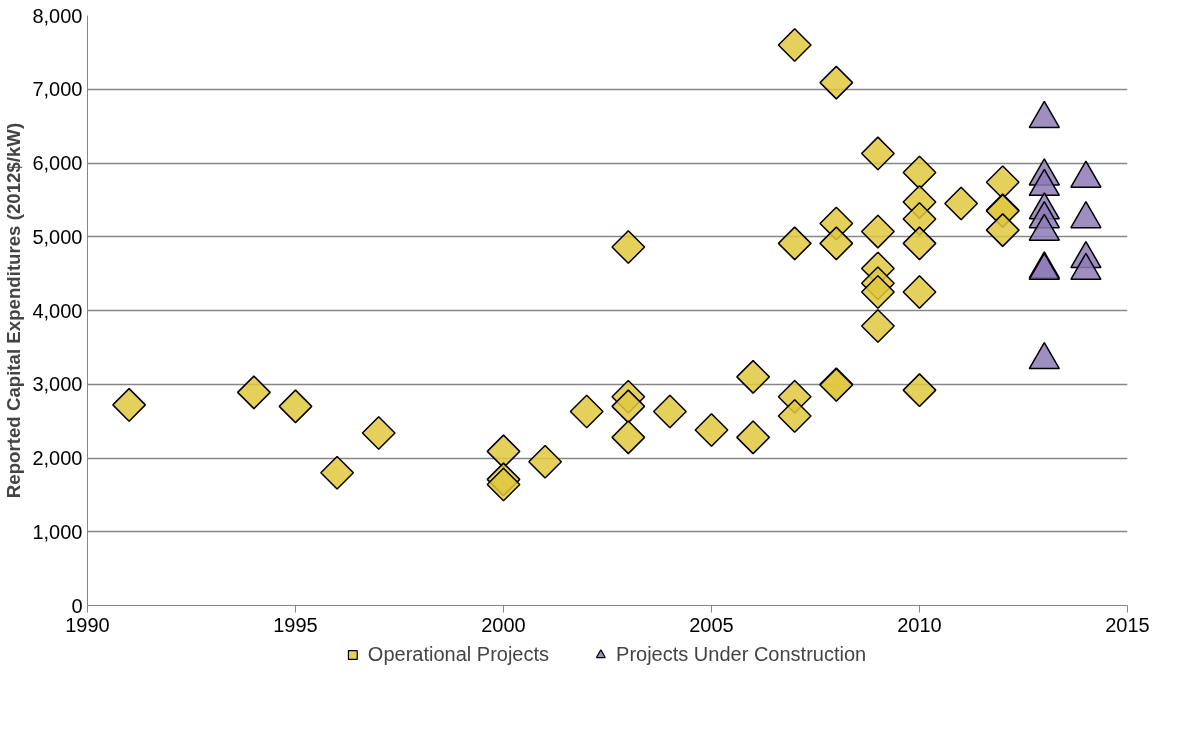 The height and width of the screenshot is (746, 1189). Describe the element at coordinates (57, 458) in the screenshot. I see `y-tick-label: 2,000` at that location.